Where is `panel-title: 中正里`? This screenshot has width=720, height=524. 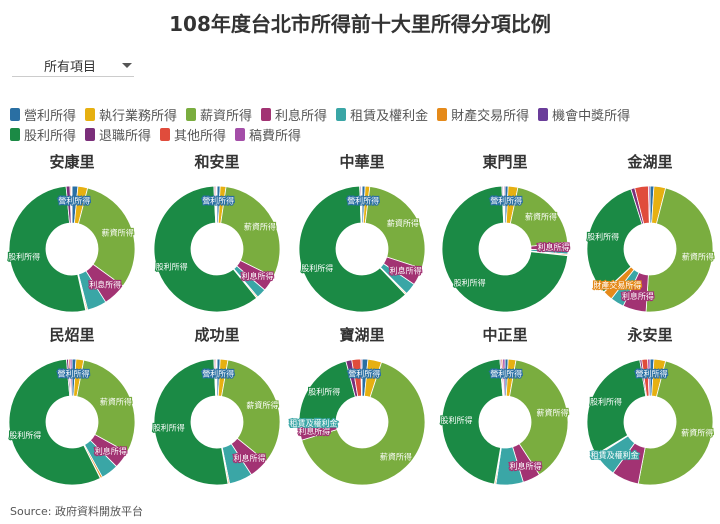 panel-title: 中正里 is located at coordinates (504, 335).